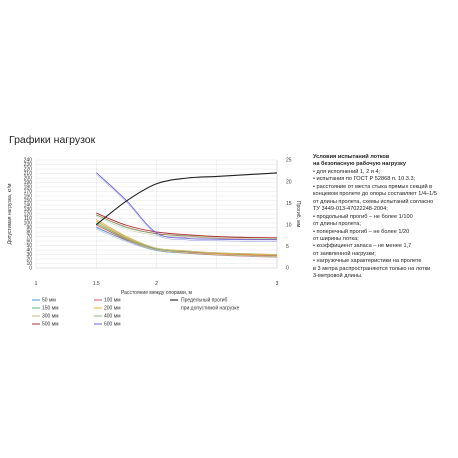  What do you see at coordinates (112, 317) in the screenshot?
I see `legend-label: 400 мм` at bounding box center [112, 317].